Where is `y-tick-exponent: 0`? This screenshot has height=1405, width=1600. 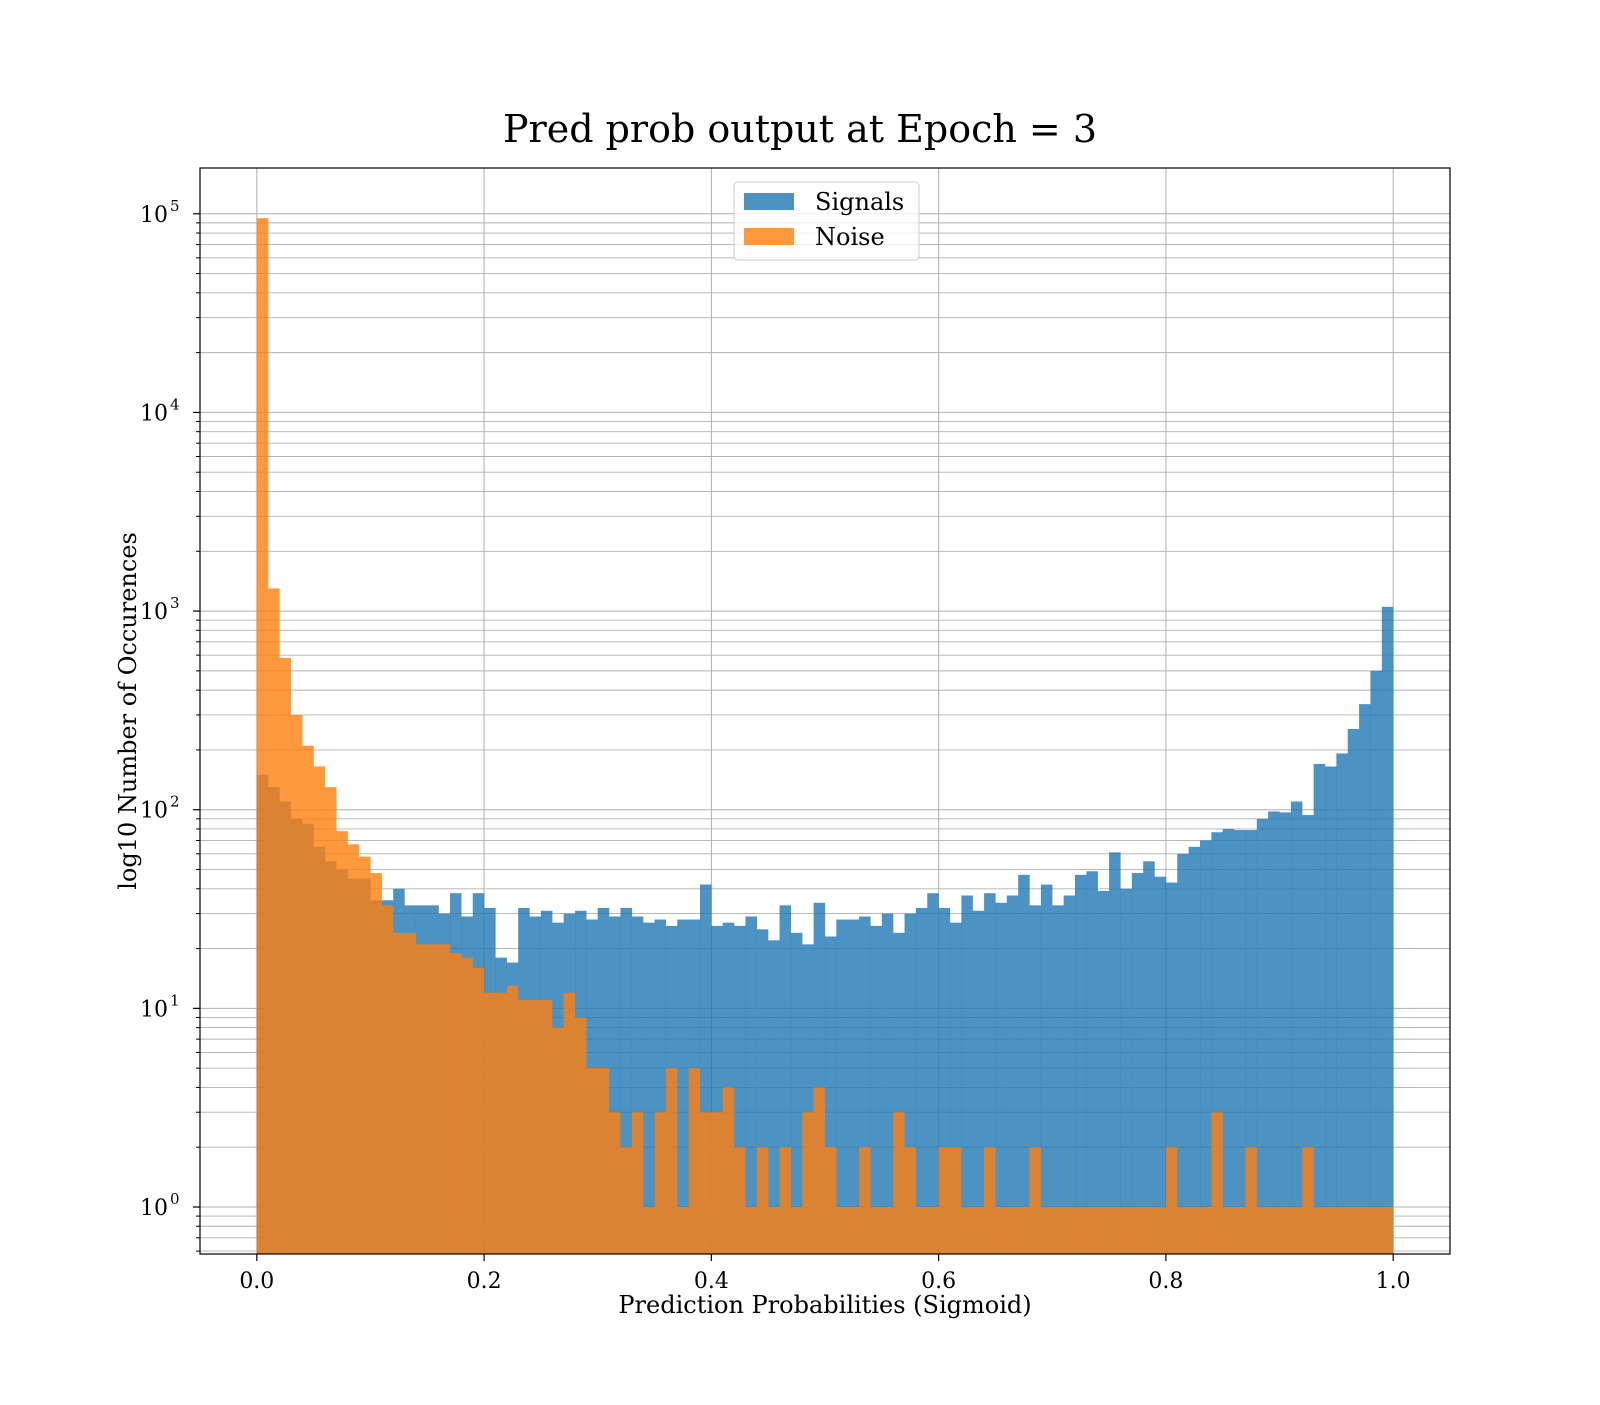
y-tick-exponent: 0 is located at coordinates (175, 1199).